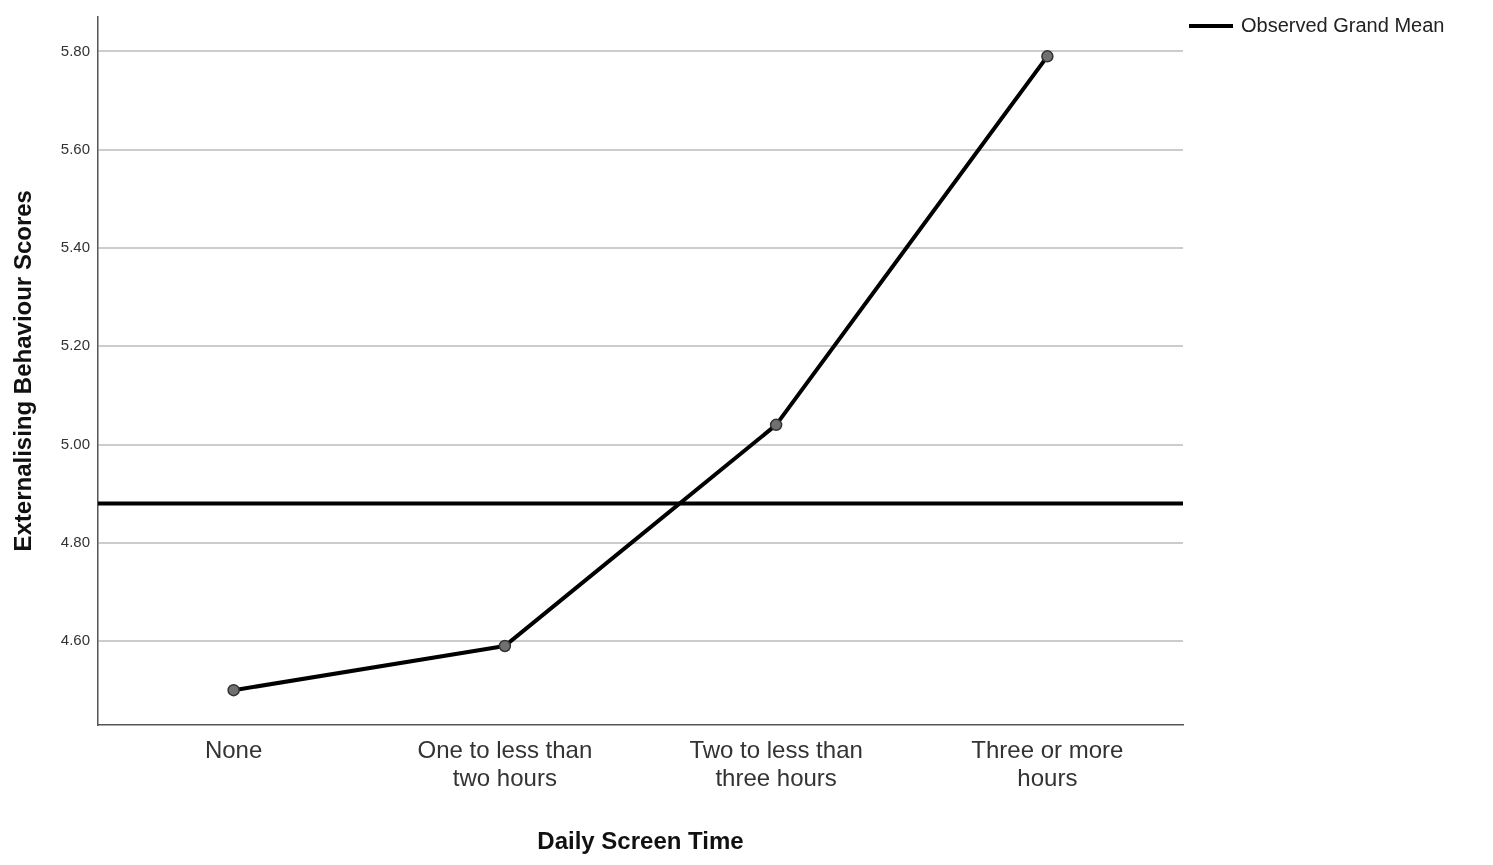 The image size is (1493, 865). Describe the element at coordinates (75, 640) in the screenshot. I see `y-tick-label: 4.60` at that location.